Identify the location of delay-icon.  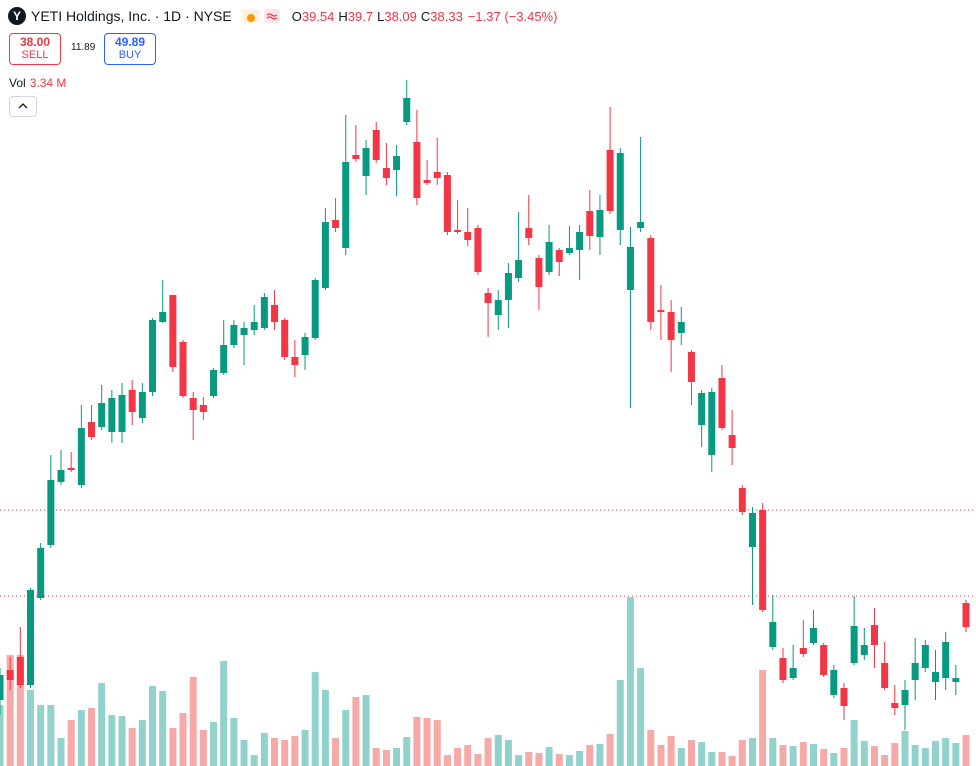
(271, 16).